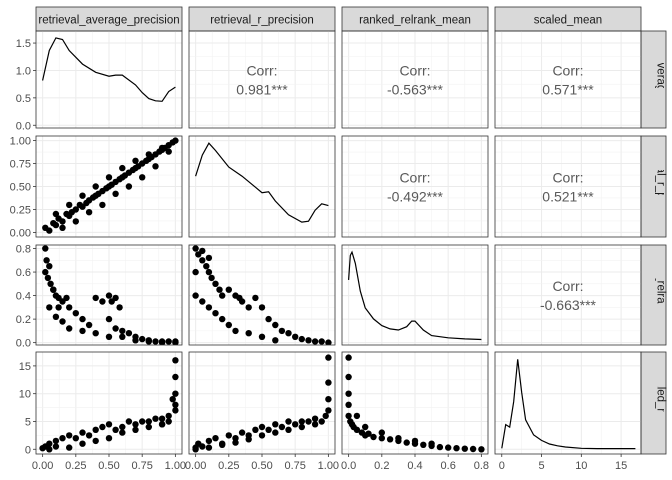 The height and width of the screenshot is (480, 672). What do you see at coordinates (502, 466) in the screenshot?
I see `x-tick-label: 0` at bounding box center [502, 466].